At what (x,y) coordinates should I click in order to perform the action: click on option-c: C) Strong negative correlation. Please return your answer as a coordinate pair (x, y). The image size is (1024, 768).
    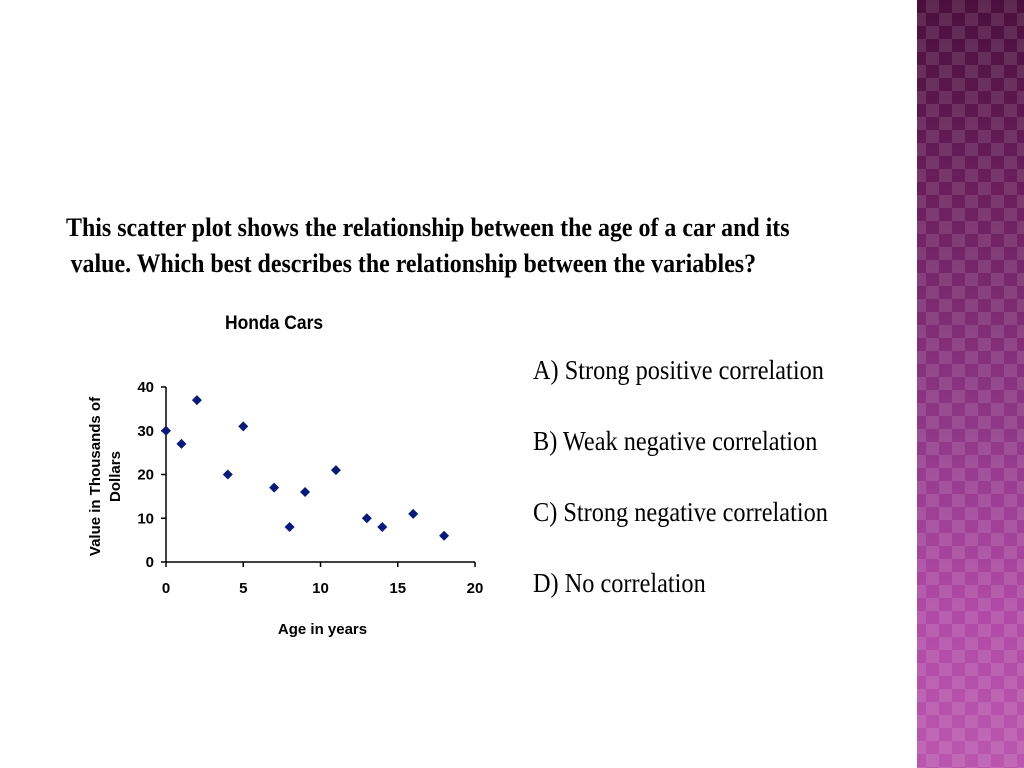
    Looking at the image, I should click on (680, 512).